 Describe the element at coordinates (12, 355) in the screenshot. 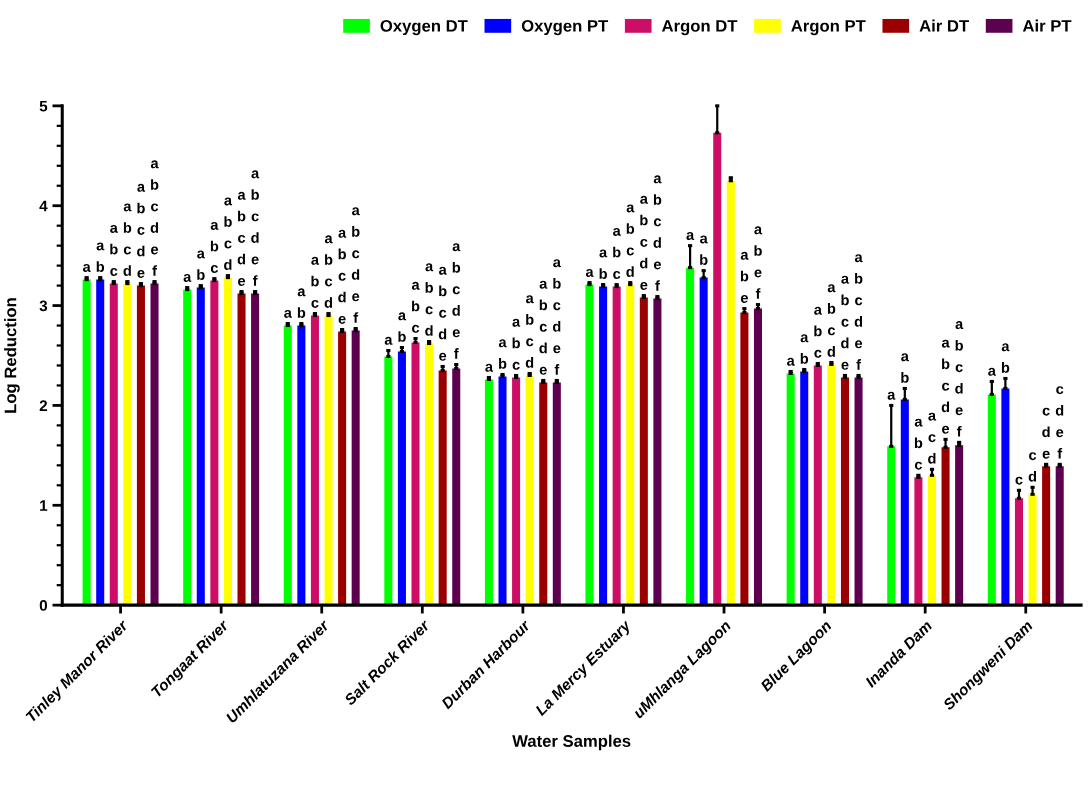

I see `y-axis-title: Log Reduction` at that location.